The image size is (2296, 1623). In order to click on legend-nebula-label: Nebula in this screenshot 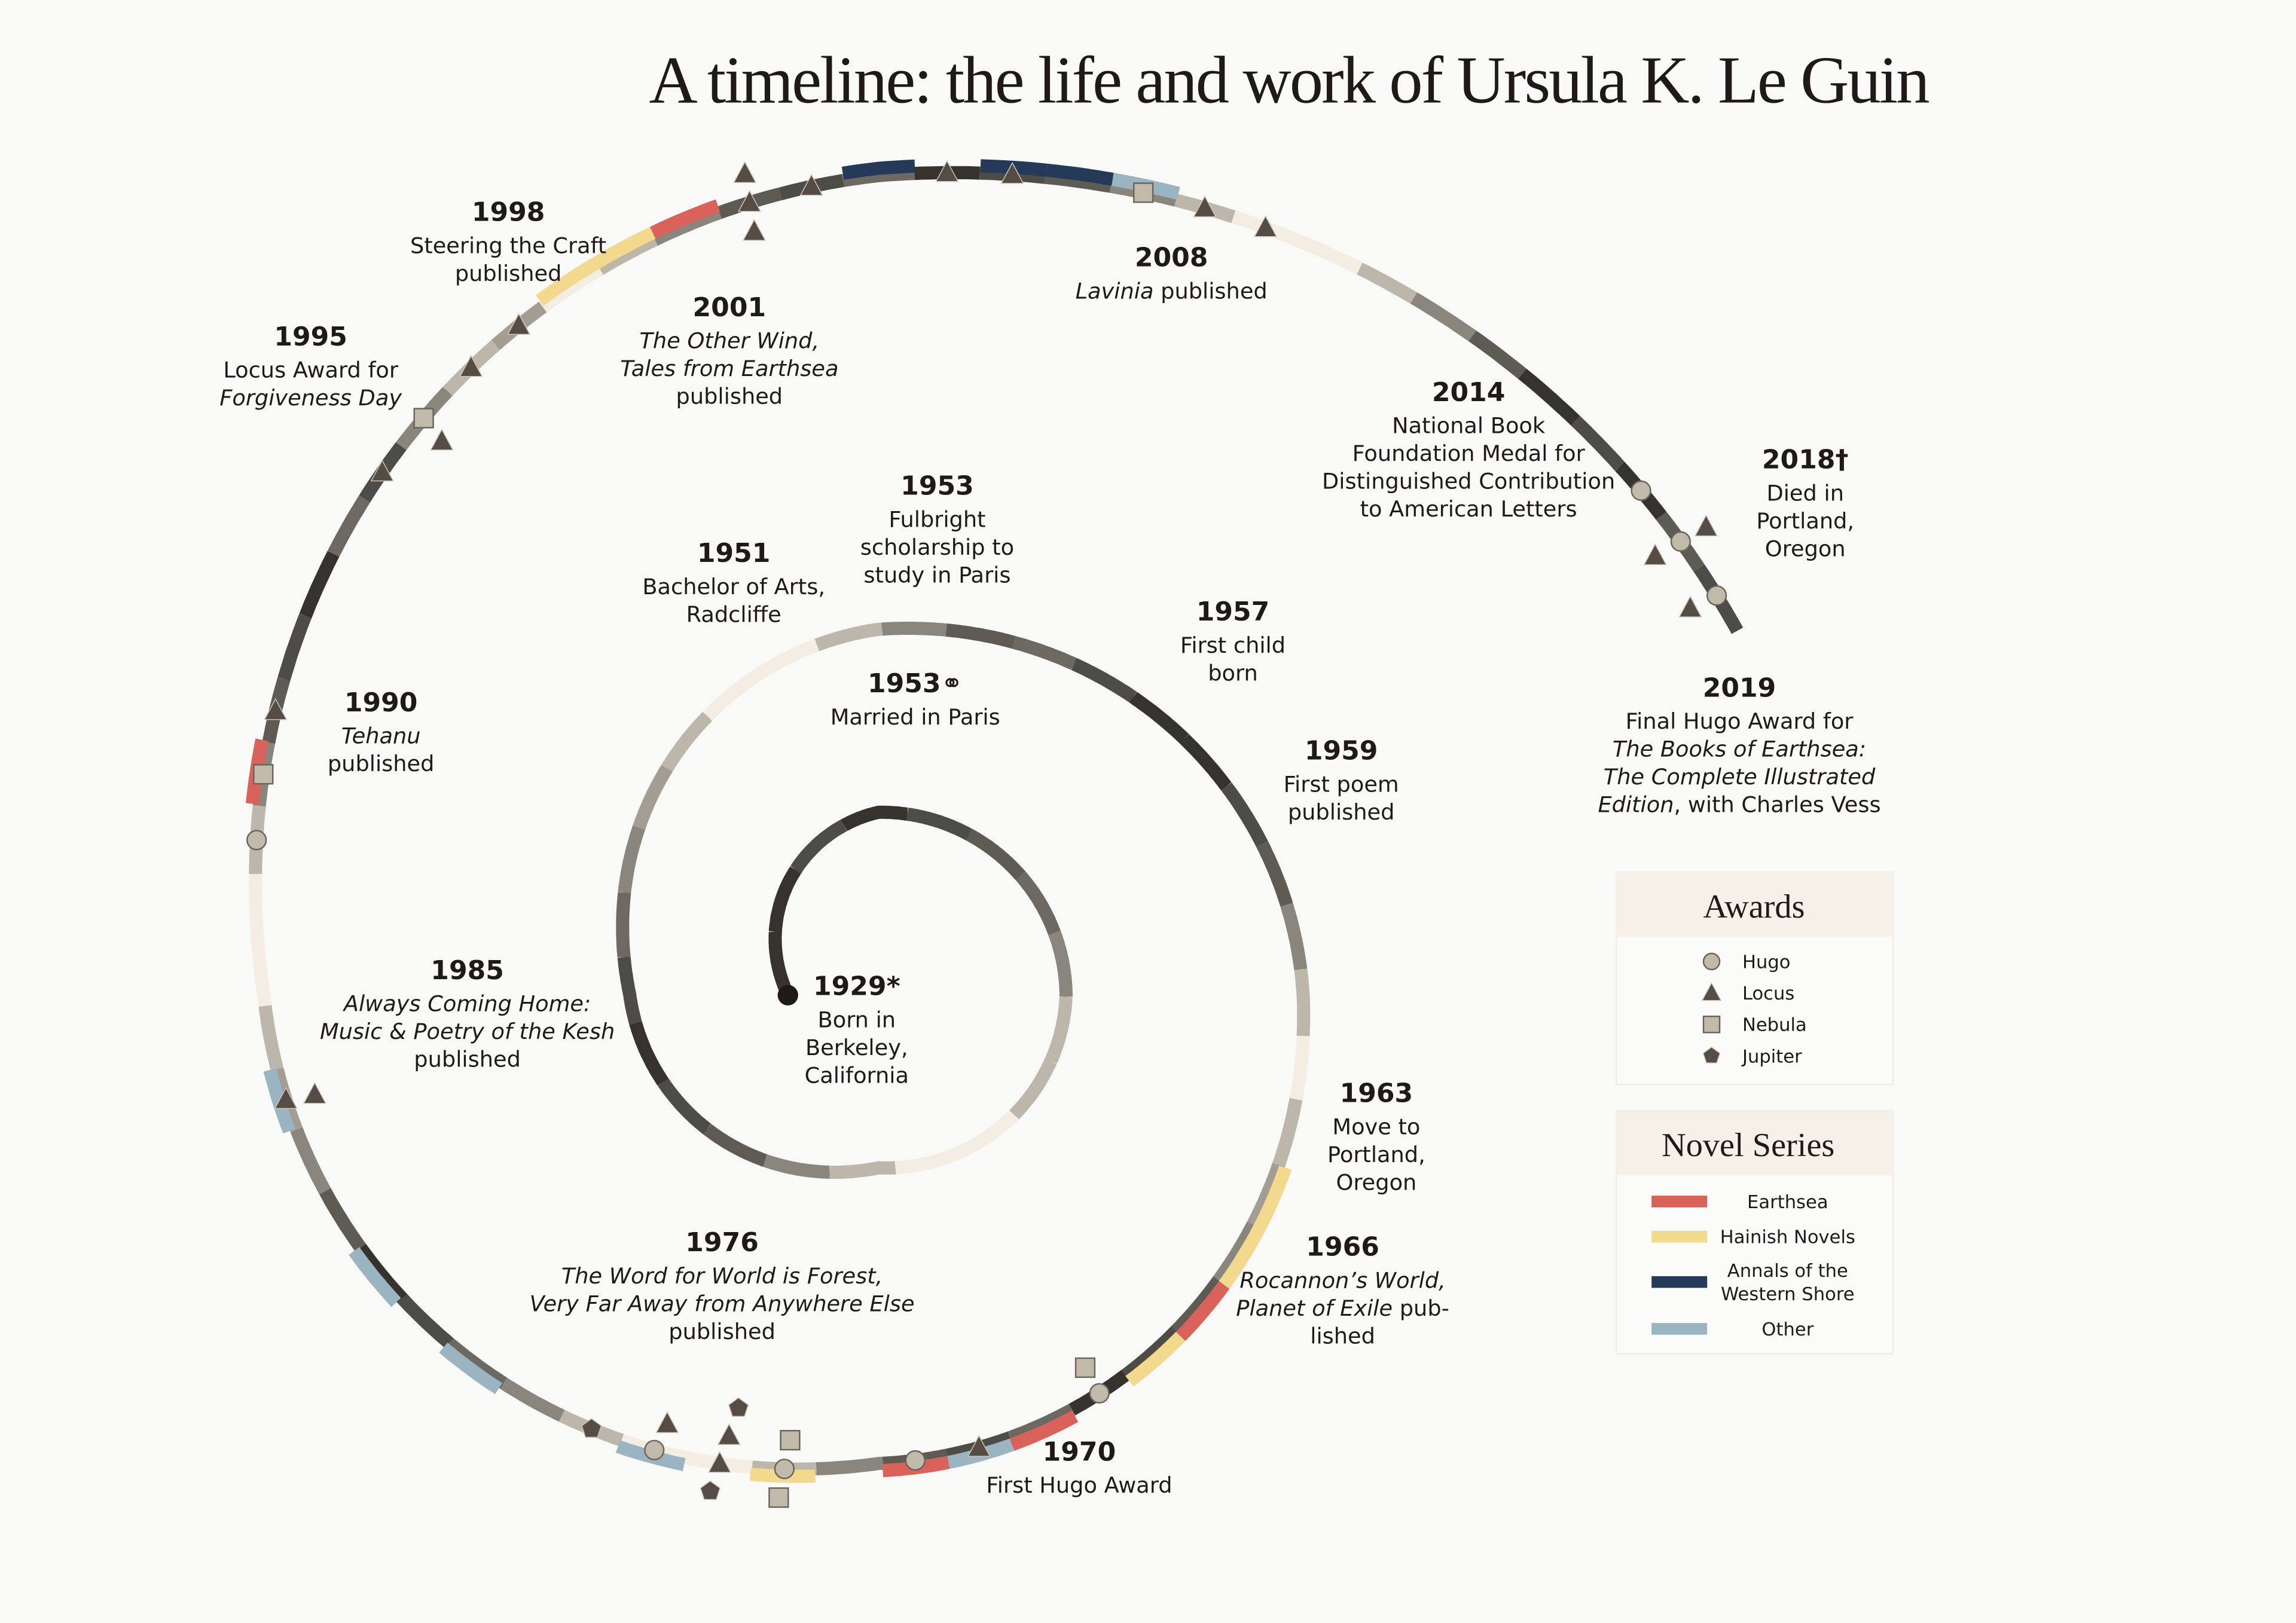, I will do `click(1774, 1026)`.